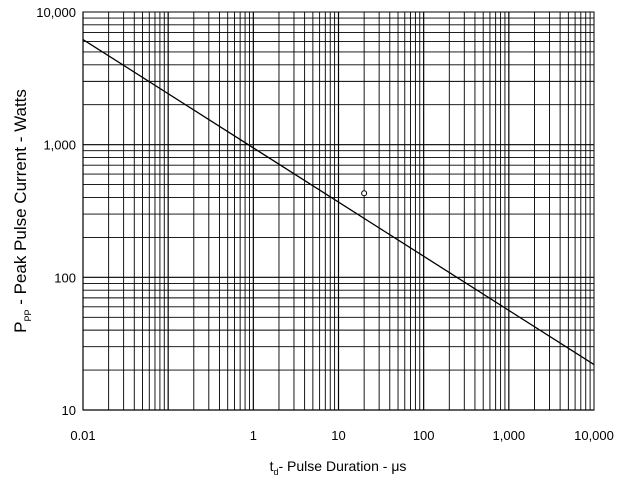  What do you see at coordinates (82, 435) in the screenshot?
I see `x-tick-label: 0.01` at bounding box center [82, 435].